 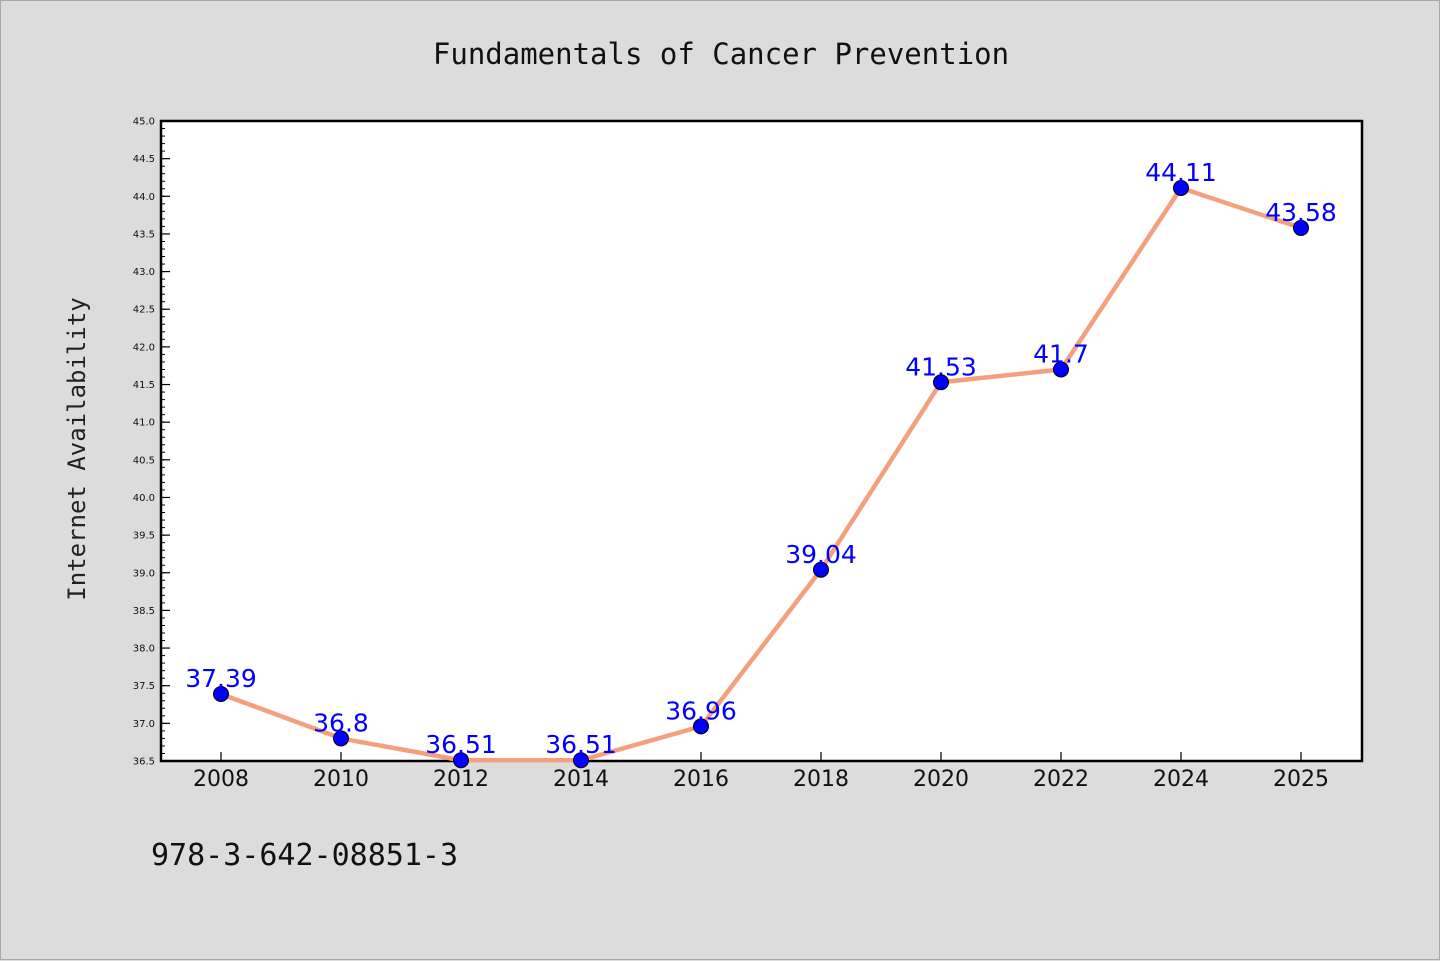 I want to click on x-tick-label: 2018, so click(x=821, y=779).